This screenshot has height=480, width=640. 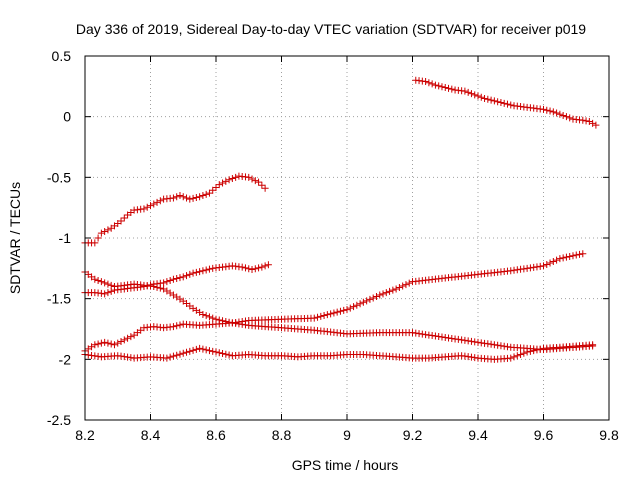 I want to click on x-tick-label: 8.2, so click(x=85, y=435).